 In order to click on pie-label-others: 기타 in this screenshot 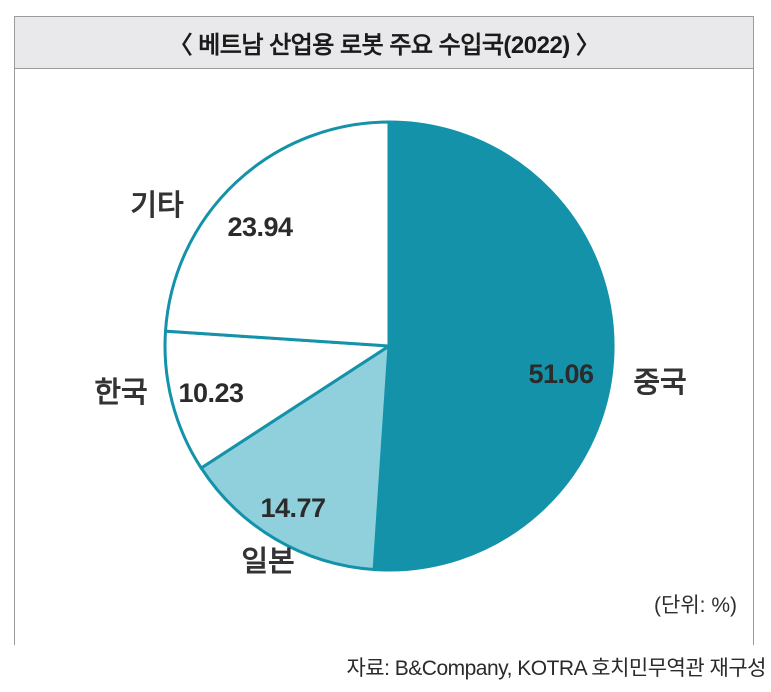, I will do `click(157, 205)`.